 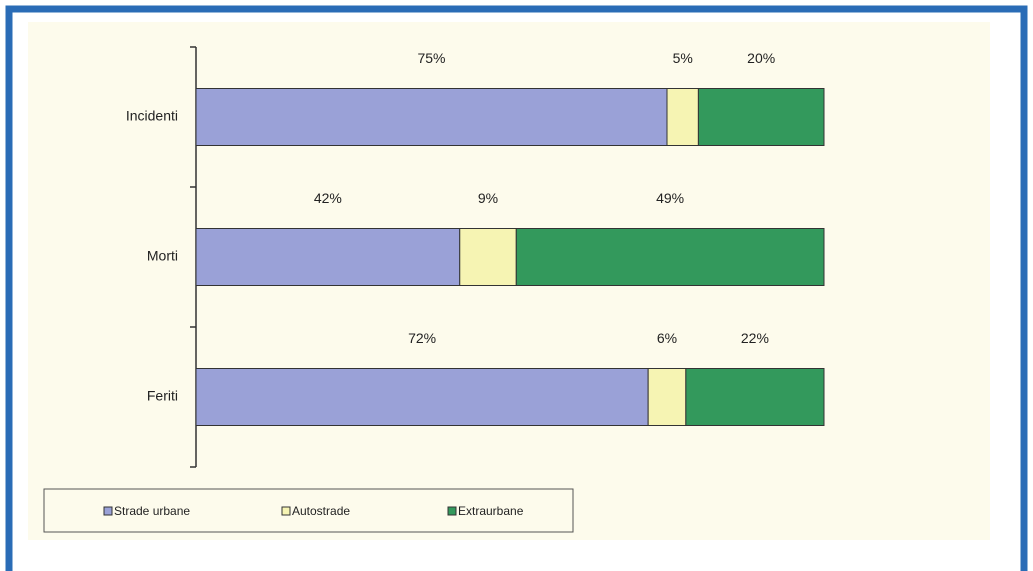 What do you see at coordinates (683, 58) in the screenshot?
I see `data-label: 5%` at bounding box center [683, 58].